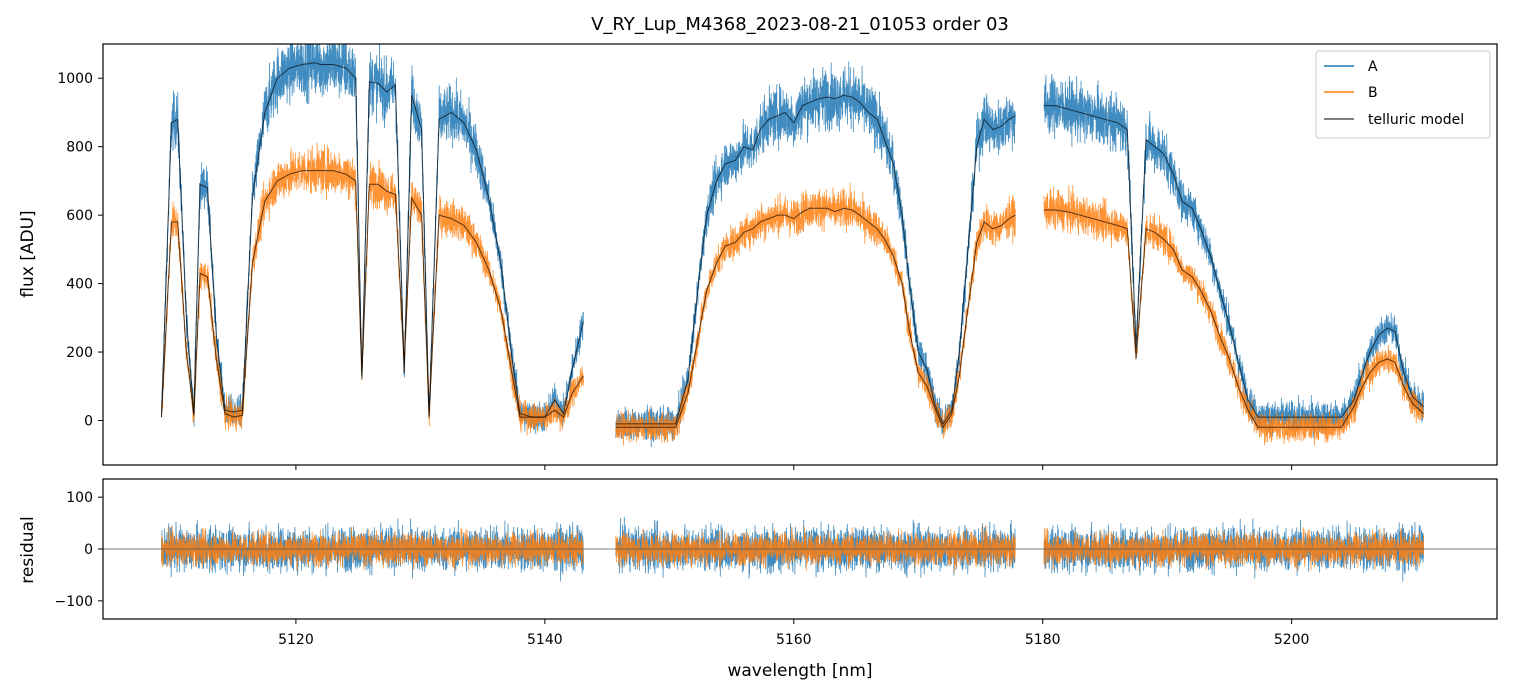 The width and height of the screenshot is (1513, 696). What do you see at coordinates (79, 148) in the screenshot?
I see `top-y-tick-label-800: 800` at bounding box center [79, 148].